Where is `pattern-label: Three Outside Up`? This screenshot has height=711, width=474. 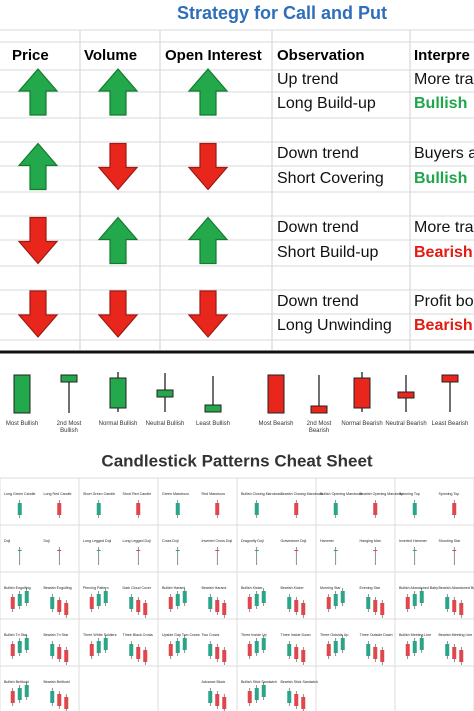 pattern-label: Three Outside Up is located at coordinates (334, 635).